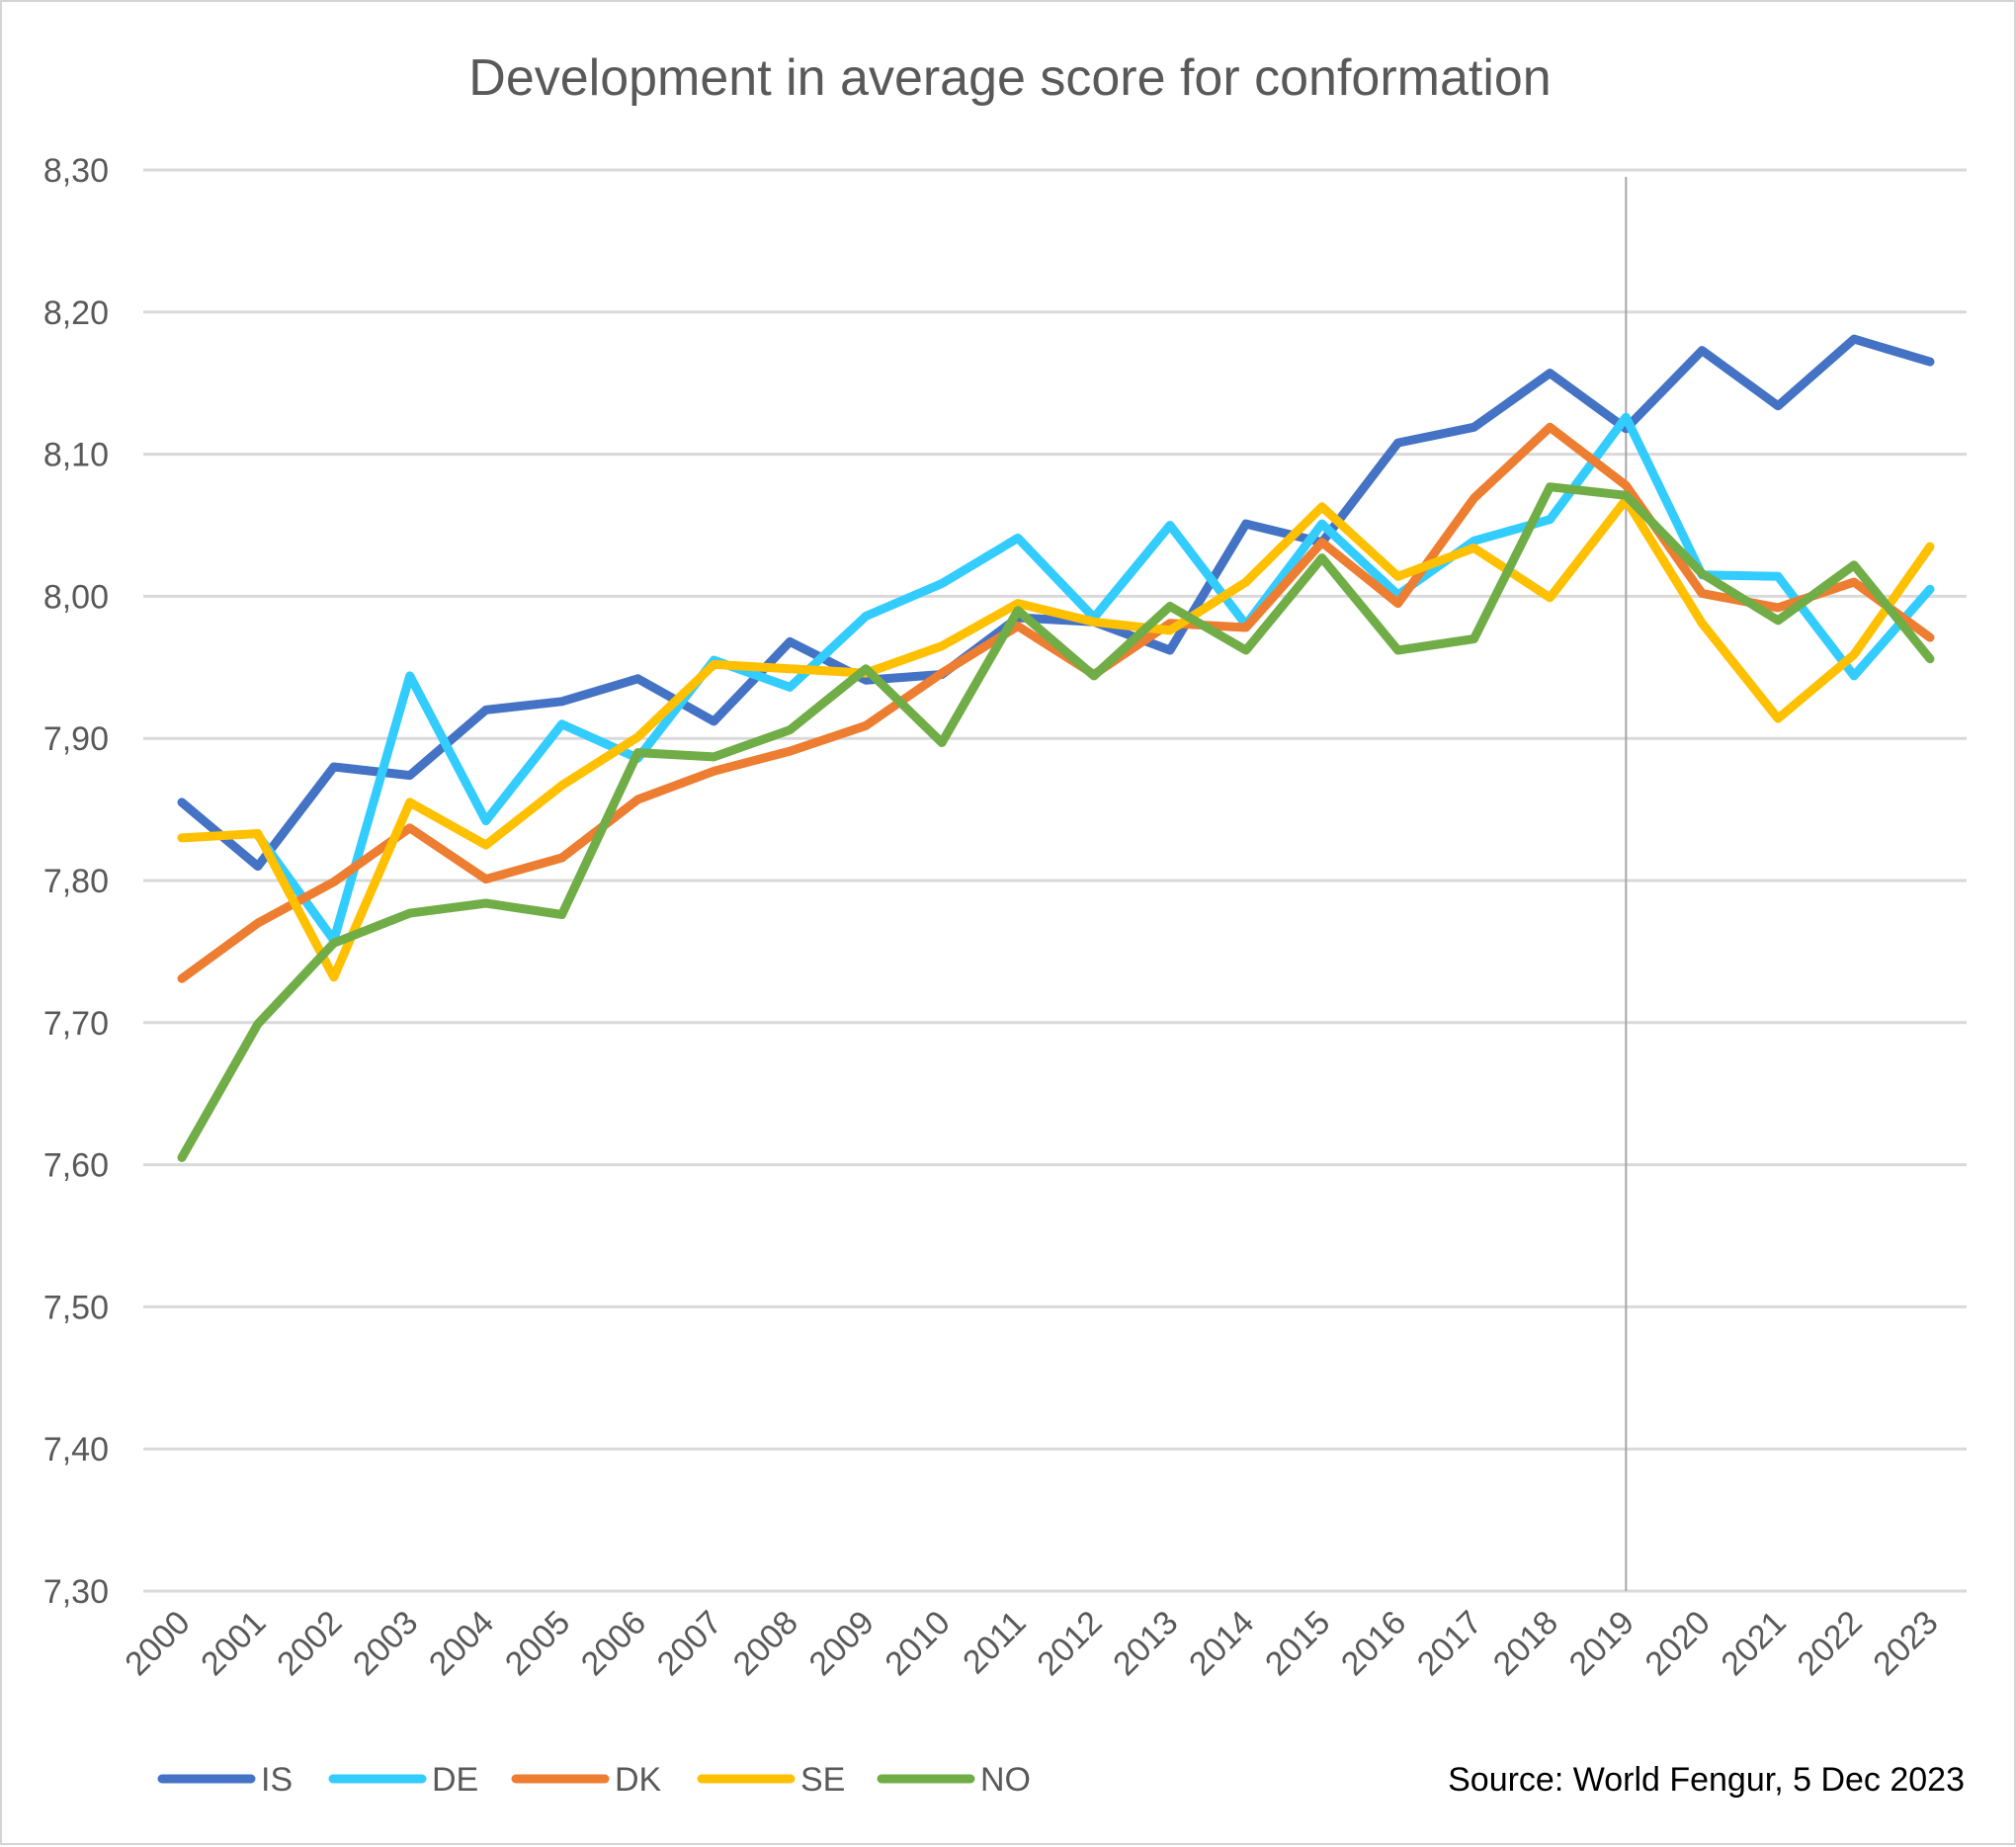 The width and height of the screenshot is (2016, 1847). What do you see at coordinates (76, 597) in the screenshot?
I see `y-tick-label: 8,00` at bounding box center [76, 597].